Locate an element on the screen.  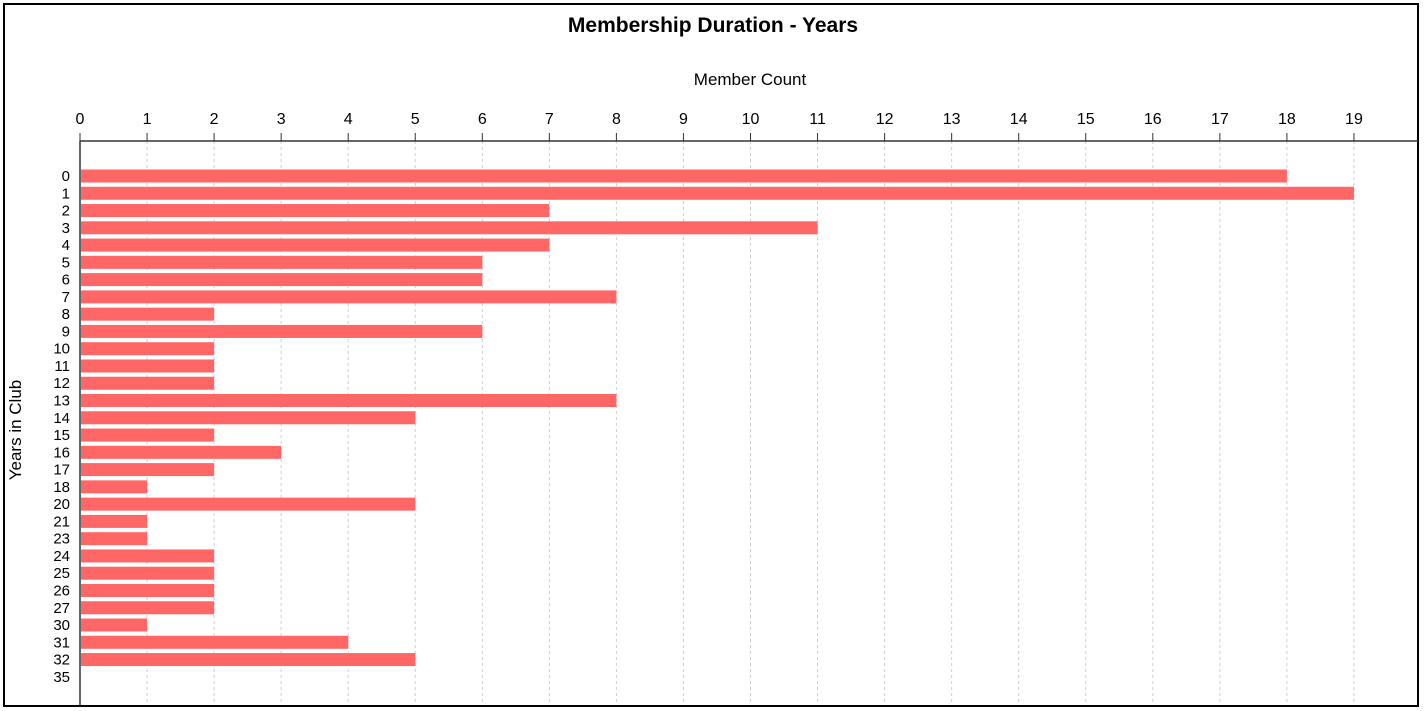
y-tick-label-30: 30 is located at coordinates (61, 625).